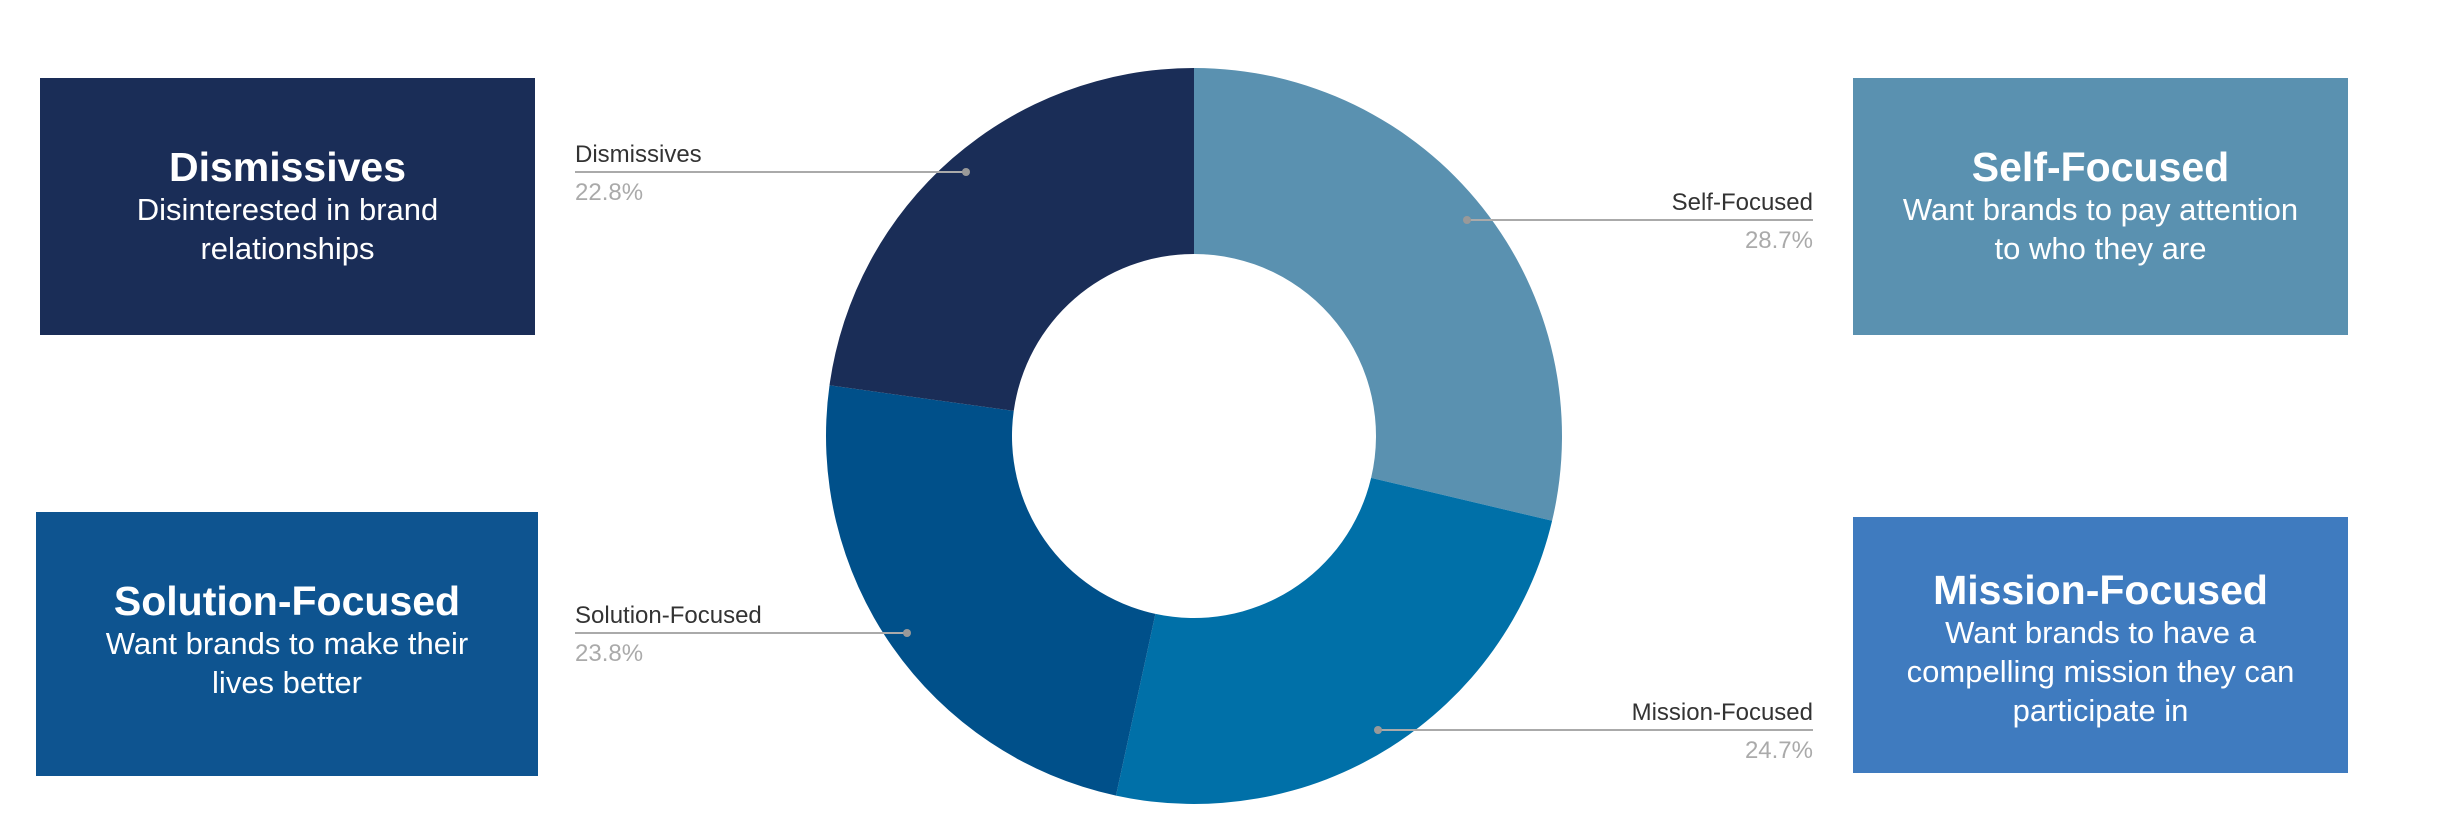 This screenshot has width=2444, height=826. I want to click on card-title: Dismissives, so click(287, 167).